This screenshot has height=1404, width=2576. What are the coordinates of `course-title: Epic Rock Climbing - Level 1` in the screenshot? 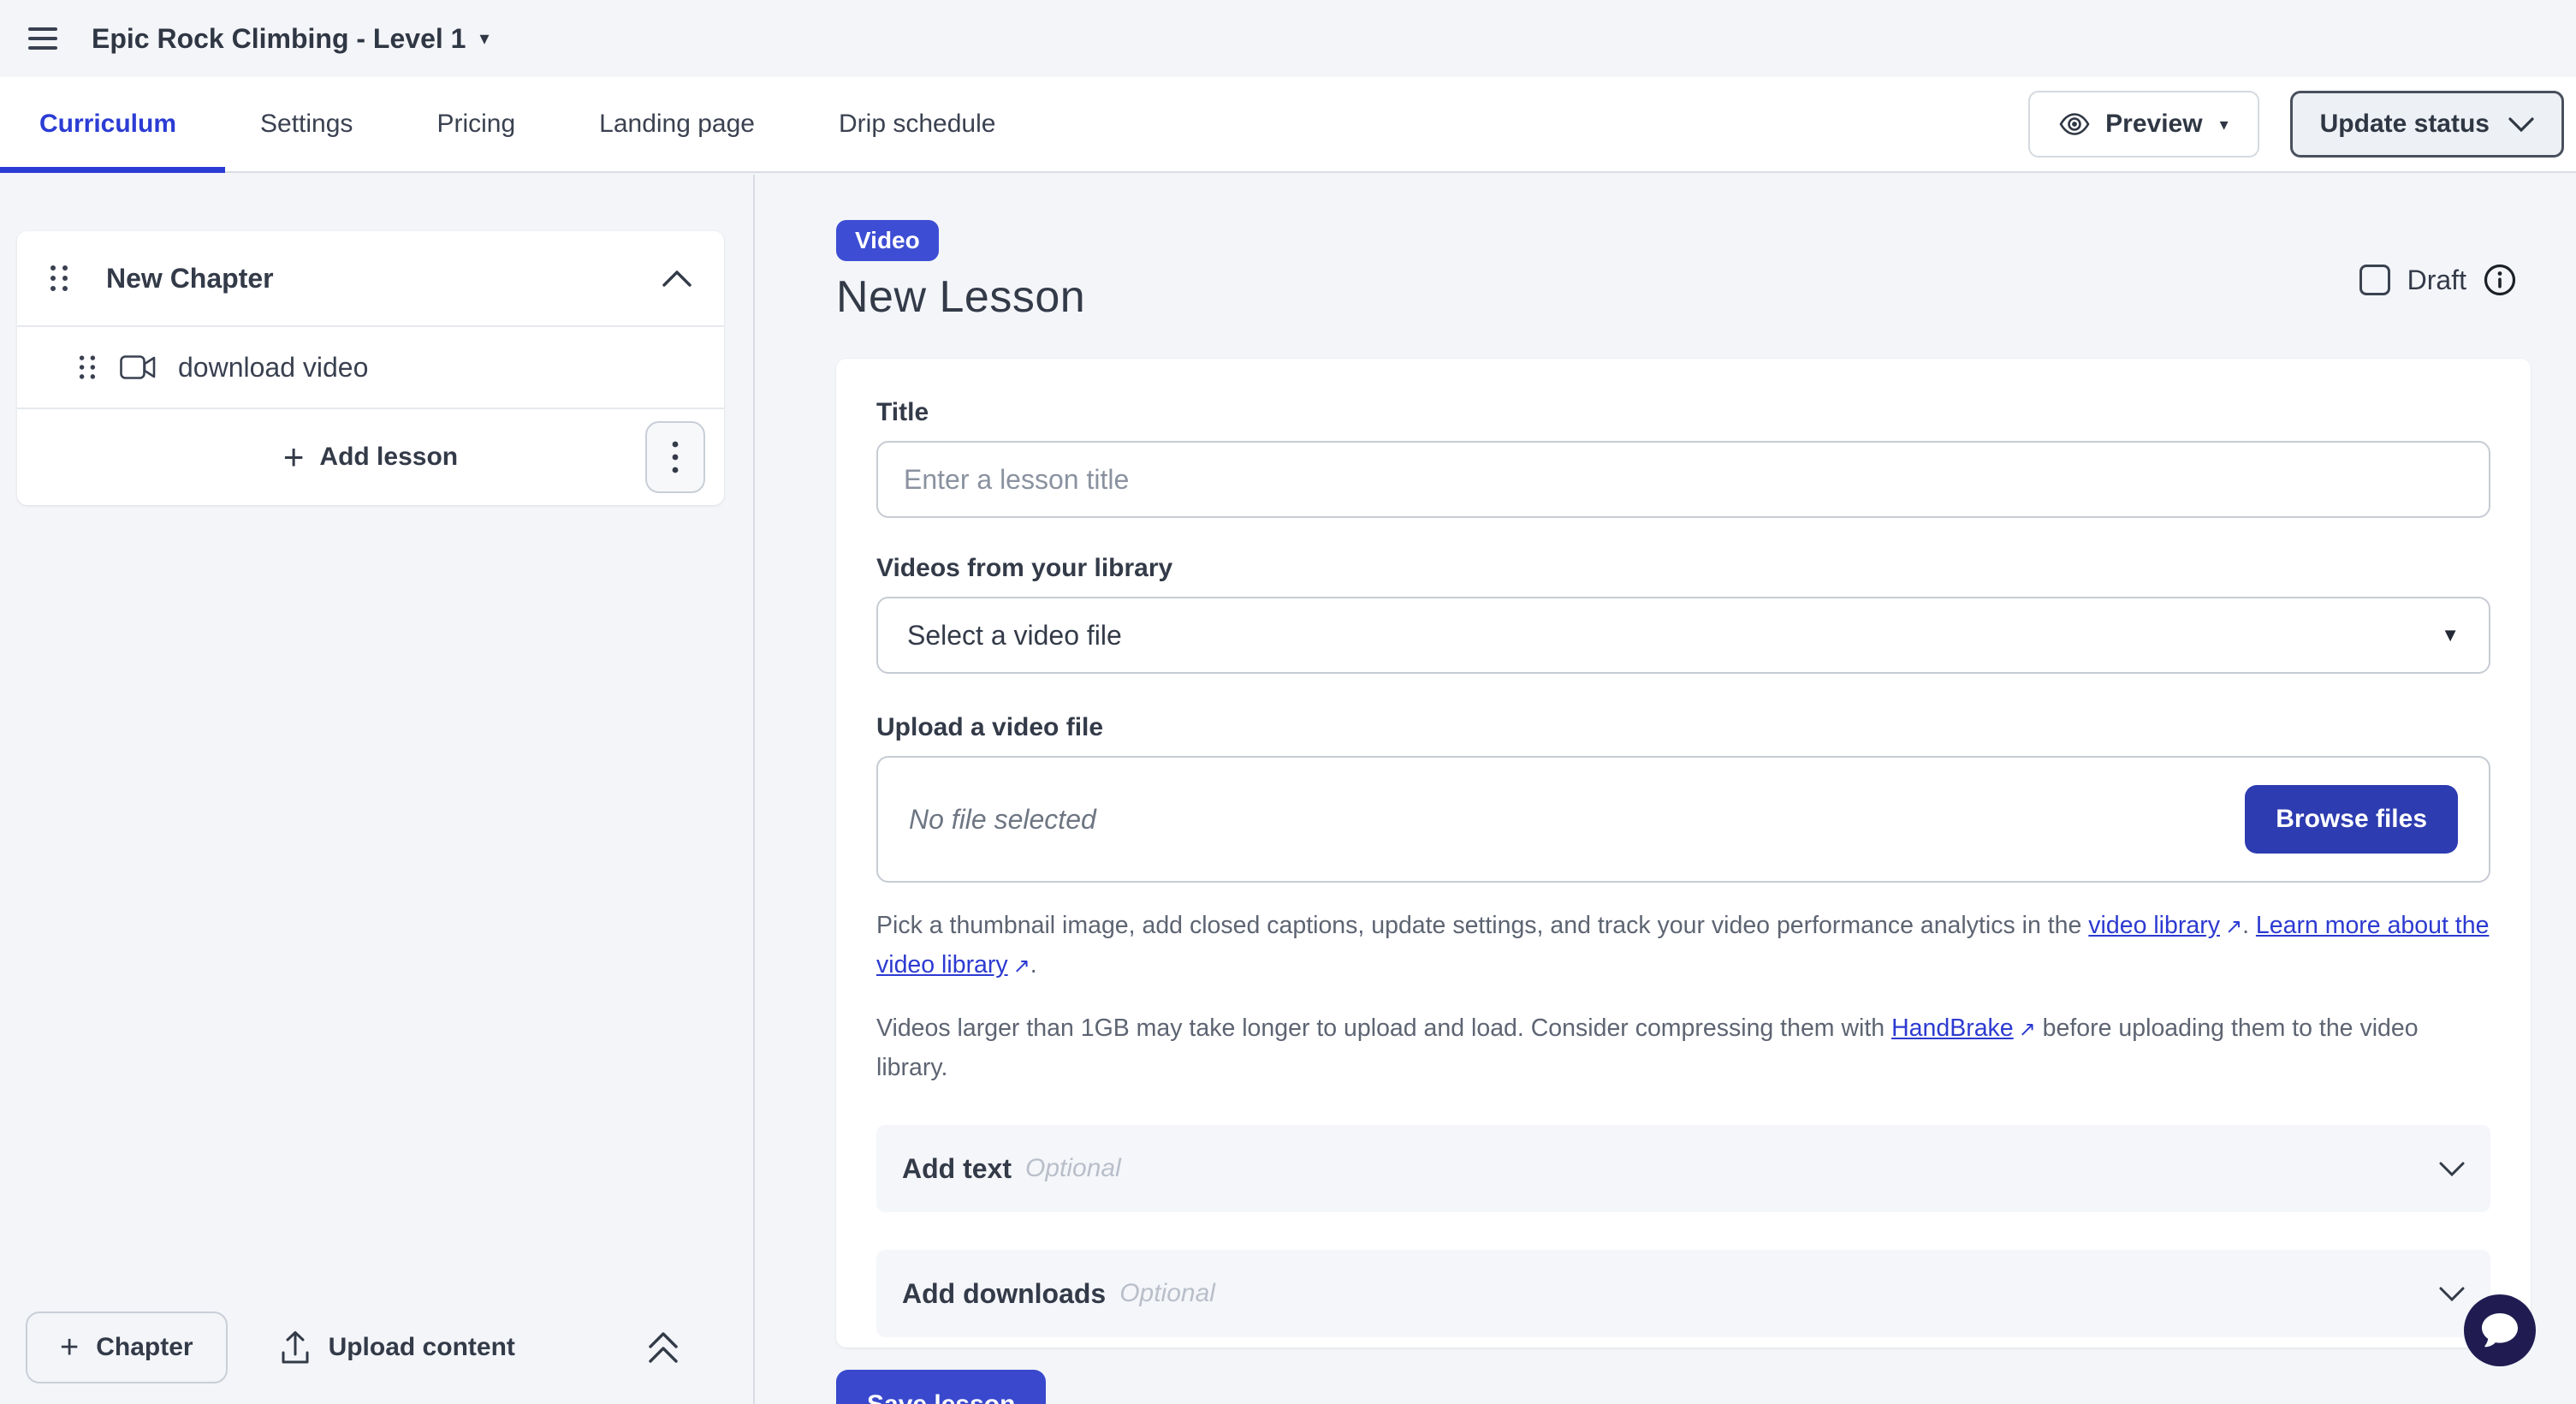 It's located at (279, 38).